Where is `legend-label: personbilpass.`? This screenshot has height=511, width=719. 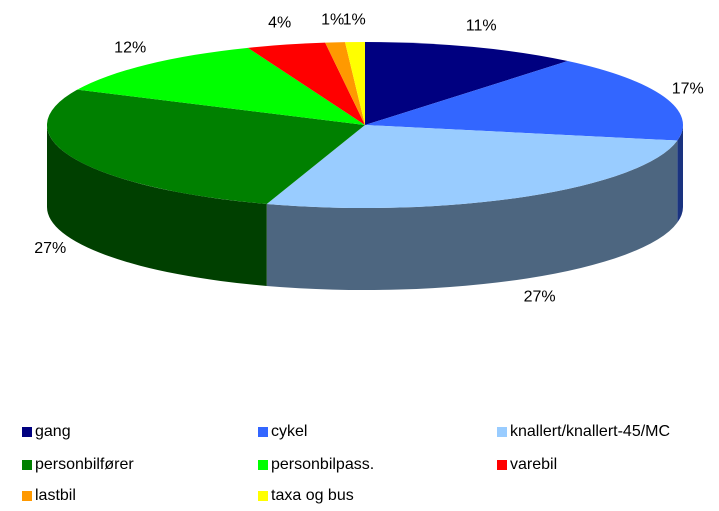
legend-label: personbilpass. is located at coordinates (322, 464).